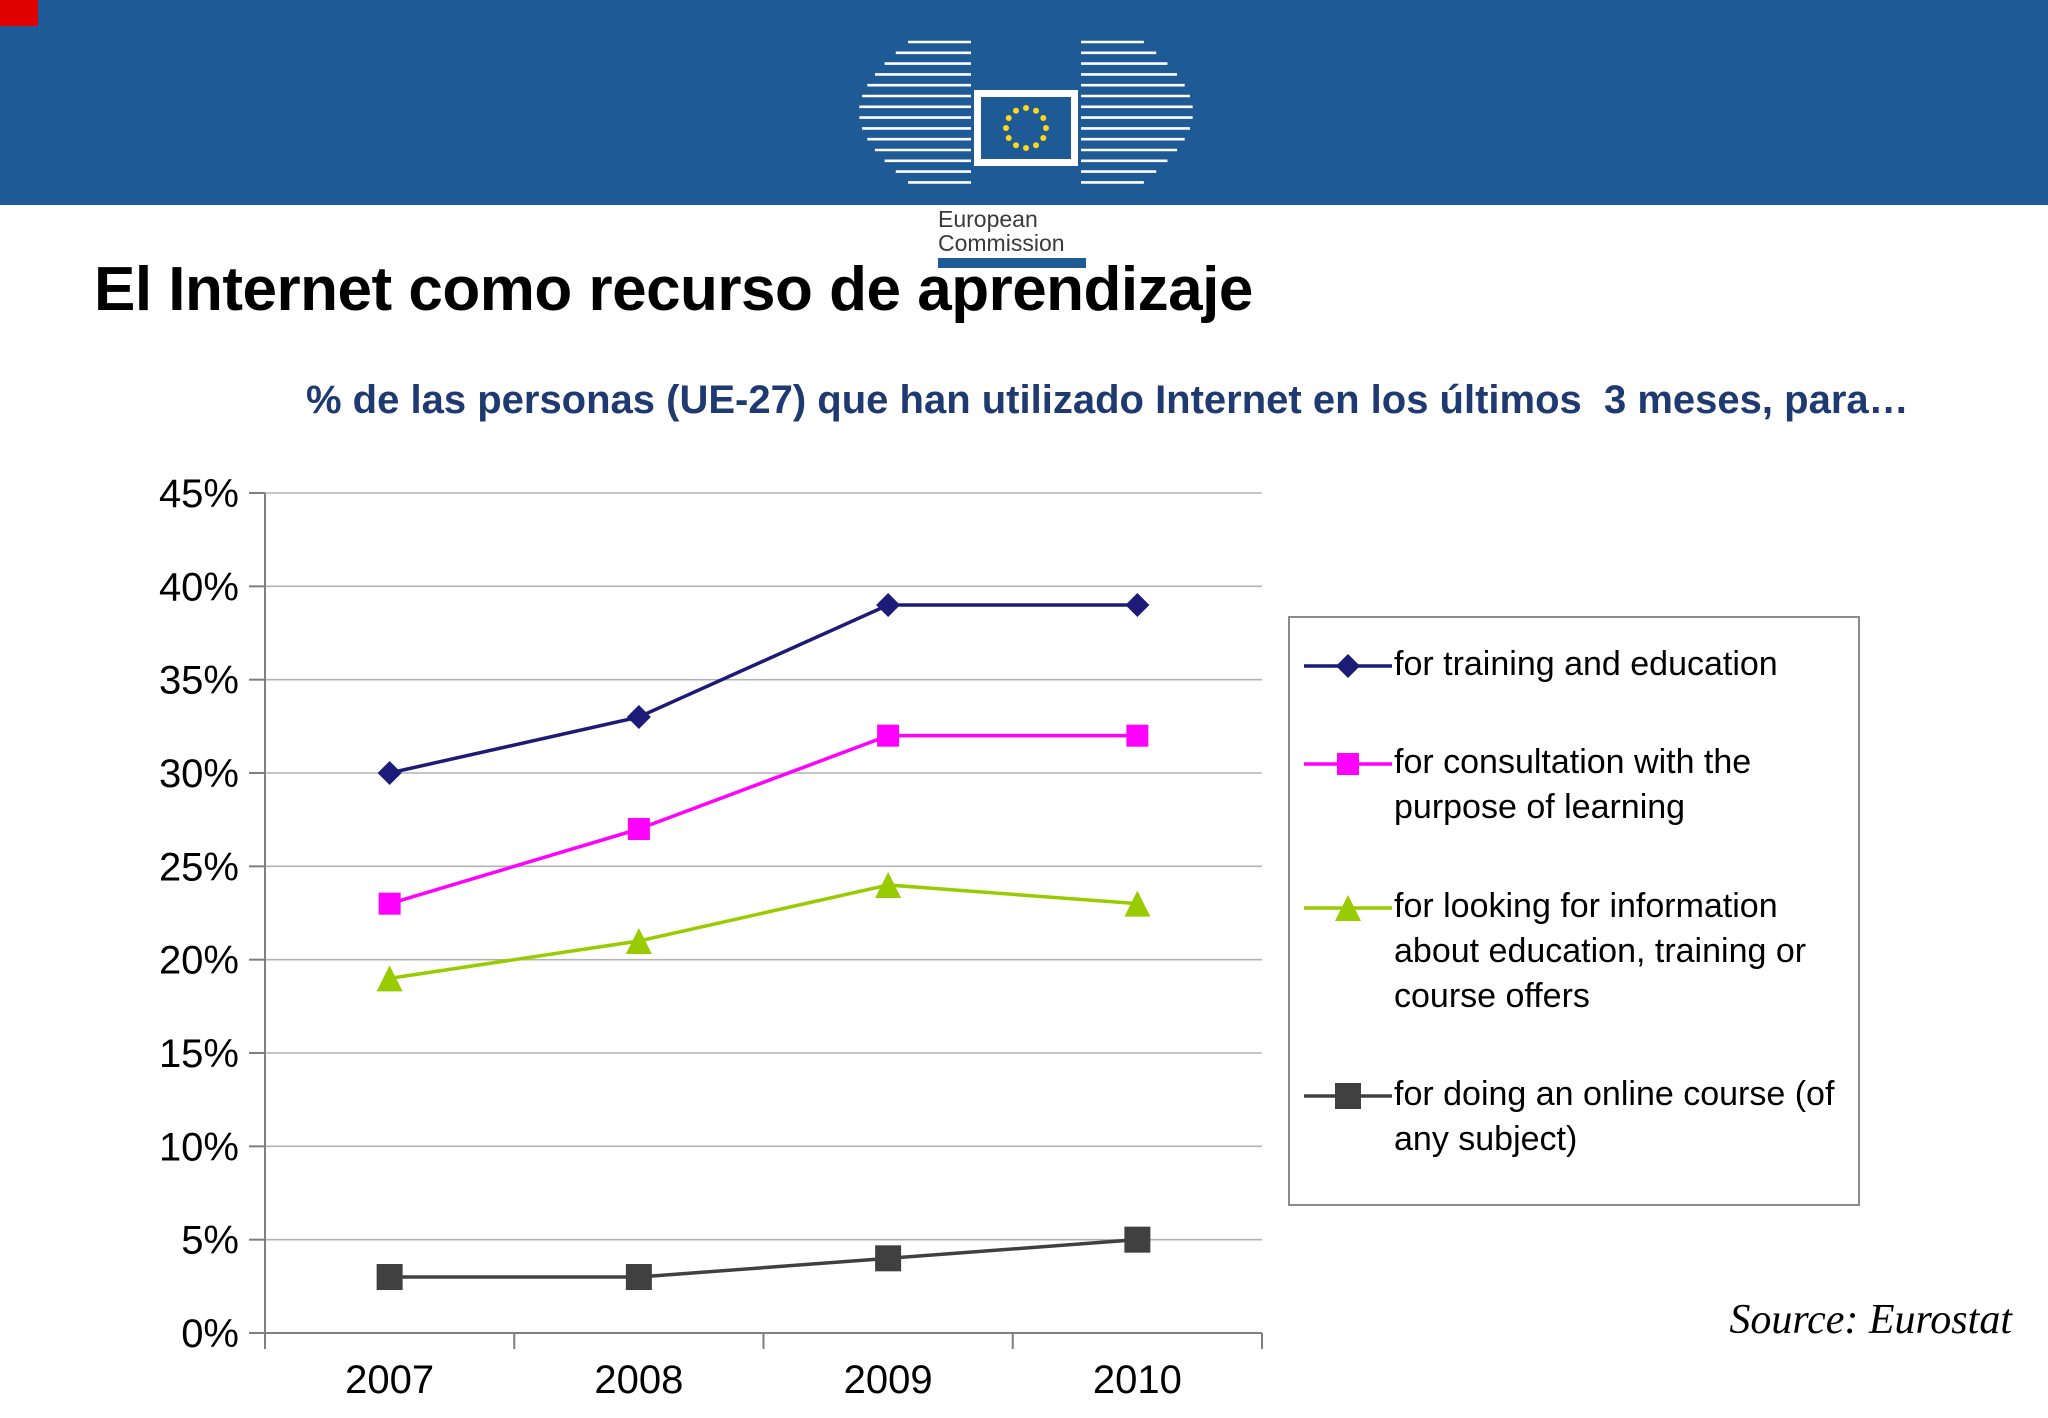 The height and width of the screenshot is (1418, 2048). I want to click on y-tick-label: 0%, so click(210, 1334).